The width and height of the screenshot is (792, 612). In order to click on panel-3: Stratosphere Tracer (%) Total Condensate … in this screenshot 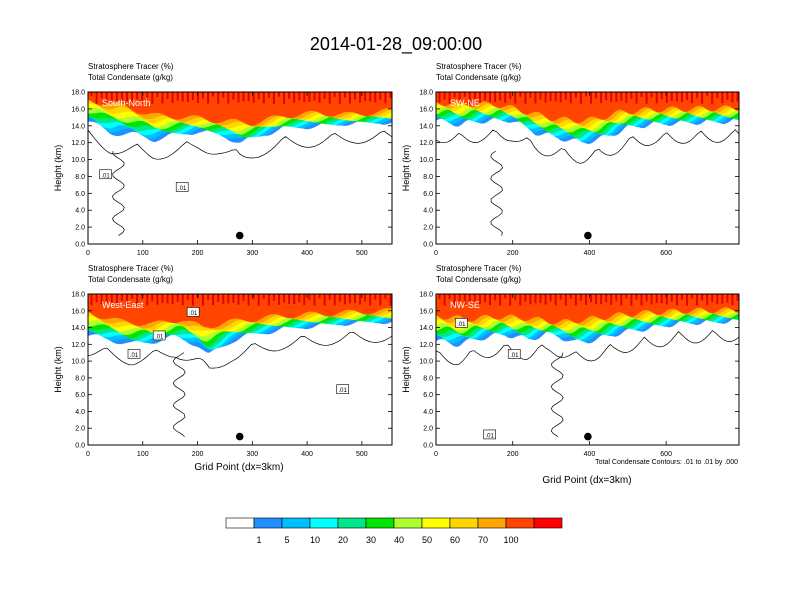, I will do `click(223, 361)`.